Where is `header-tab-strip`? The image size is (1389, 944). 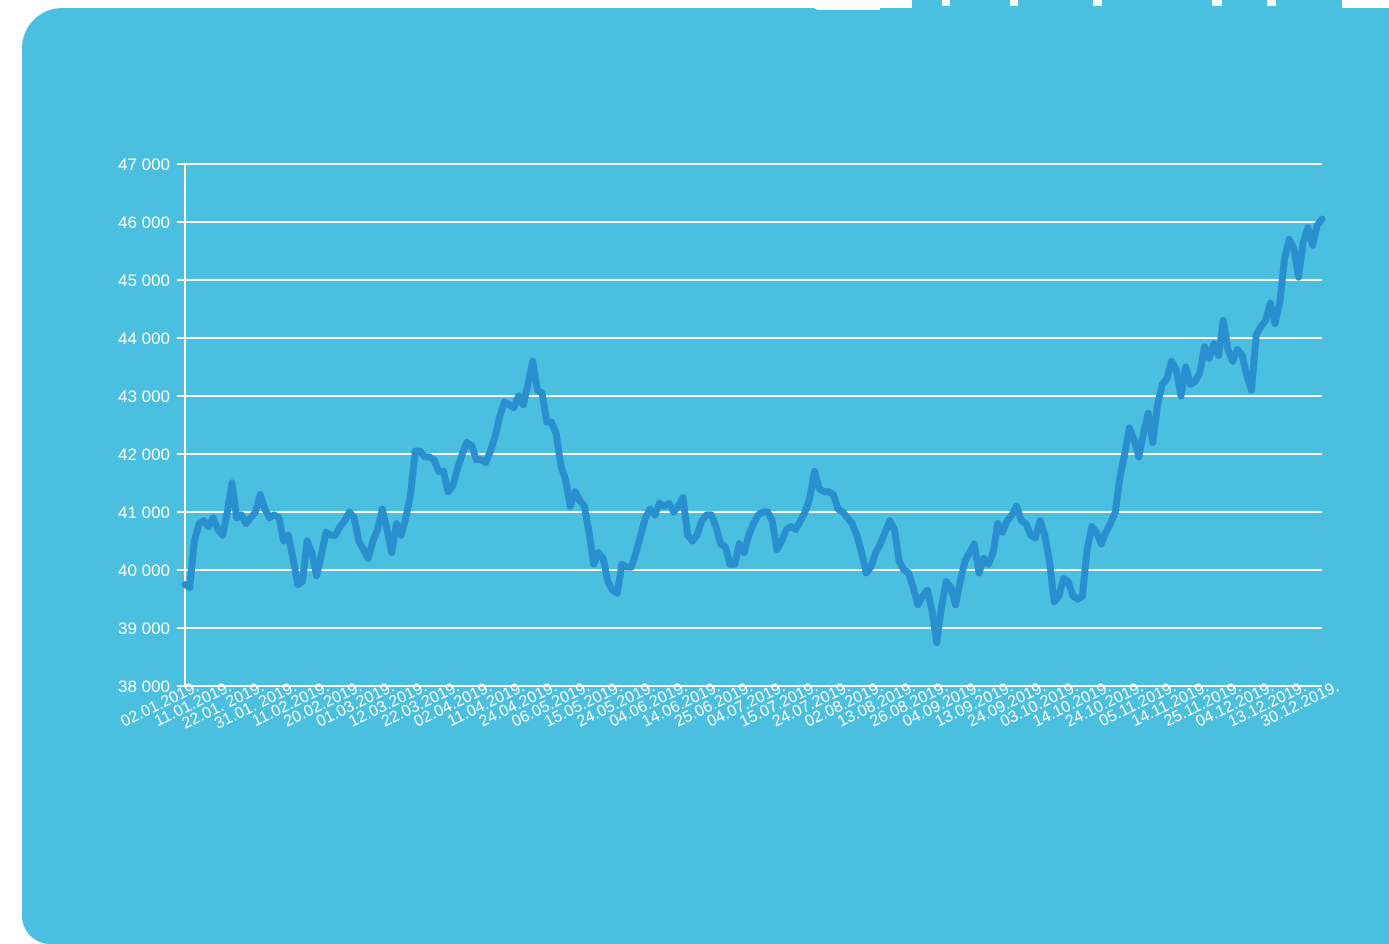 header-tab-strip is located at coordinates (1127, 4).